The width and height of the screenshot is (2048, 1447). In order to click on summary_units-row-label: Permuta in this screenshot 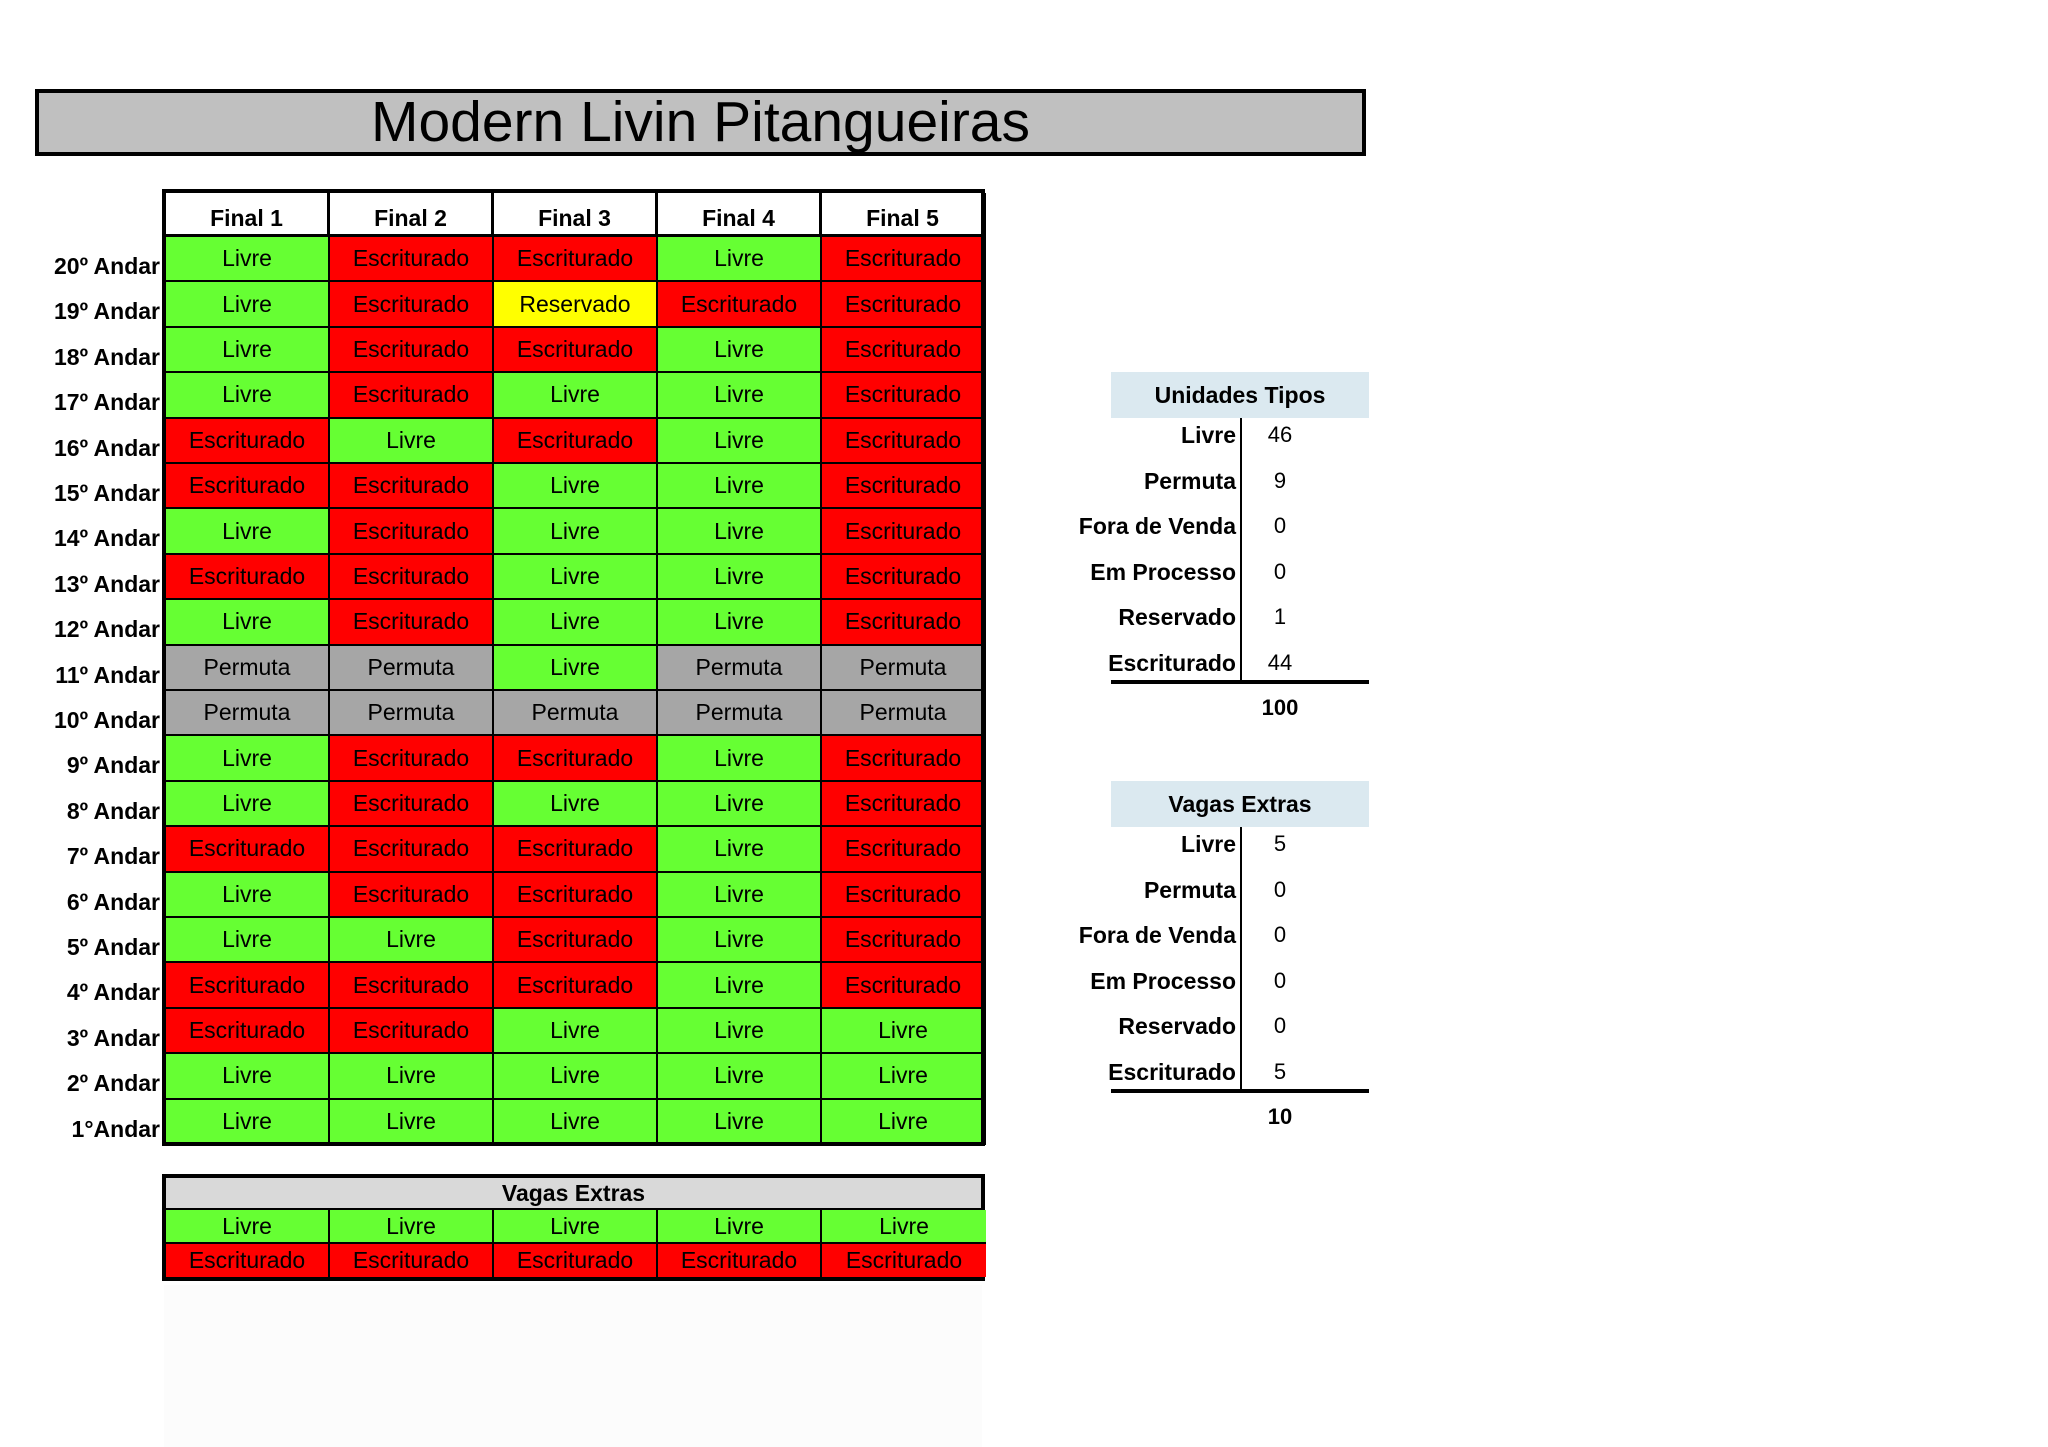, I will do `click(1189, 480)`.